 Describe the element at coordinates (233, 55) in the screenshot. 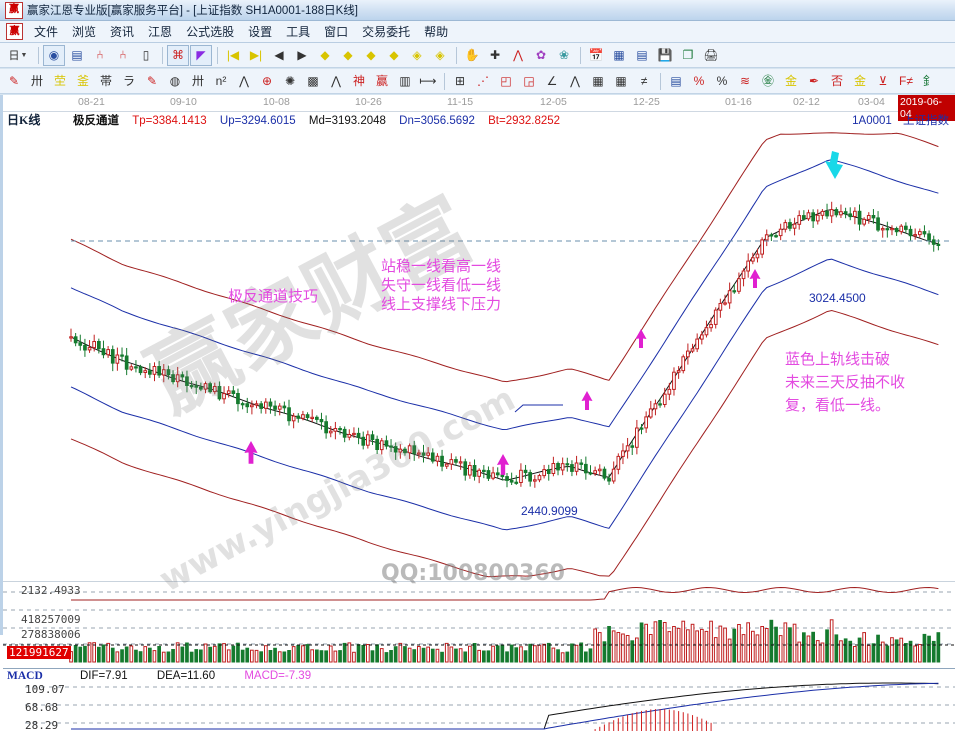

I see `first-page-icon: |◀` at that location.